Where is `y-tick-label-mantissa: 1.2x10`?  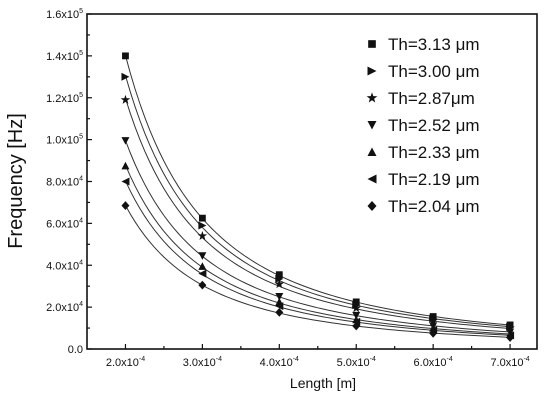 y-tick-label-mantissa: 1.2x10 is located at coordinates (62, 99).